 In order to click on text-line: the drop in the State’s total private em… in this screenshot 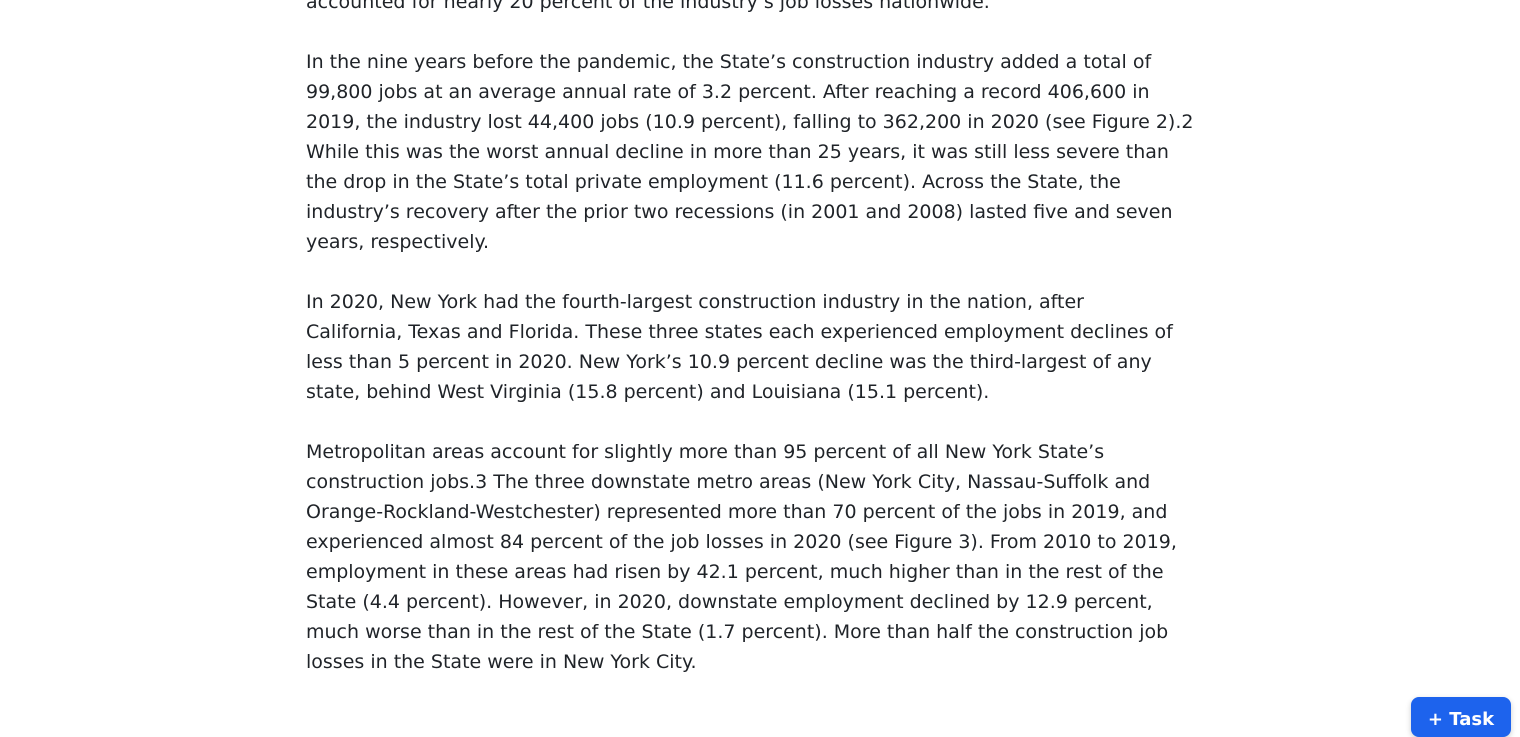, I will do `click(713, 182)`.